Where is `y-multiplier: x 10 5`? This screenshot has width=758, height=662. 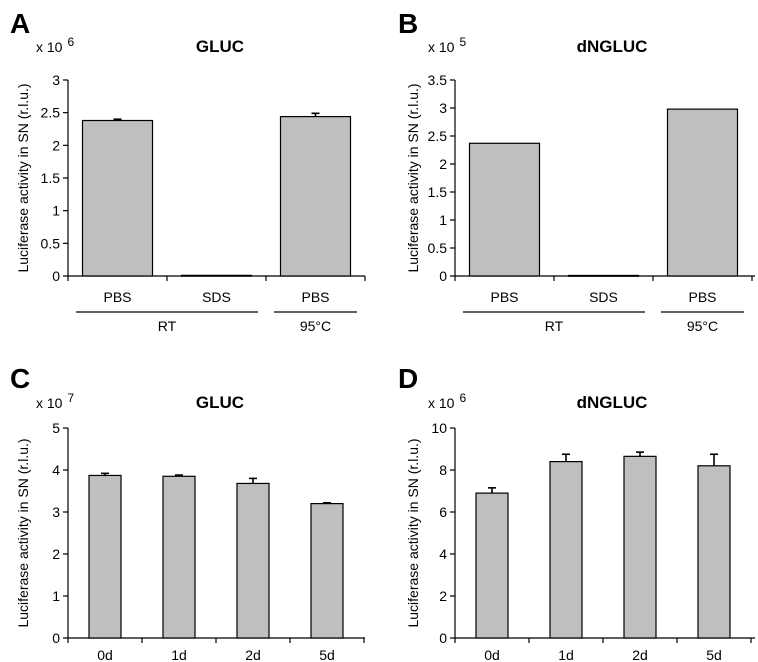 y-multiplier: x 10 5 is located at coordinates (447, 45).